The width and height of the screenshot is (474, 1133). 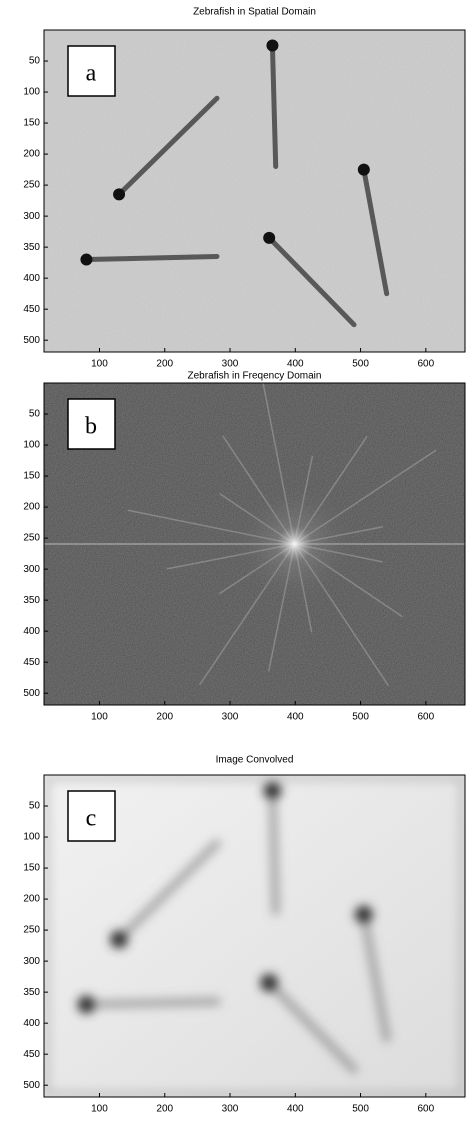 I want to click on panel-label: c, so click(x=91, y=819).